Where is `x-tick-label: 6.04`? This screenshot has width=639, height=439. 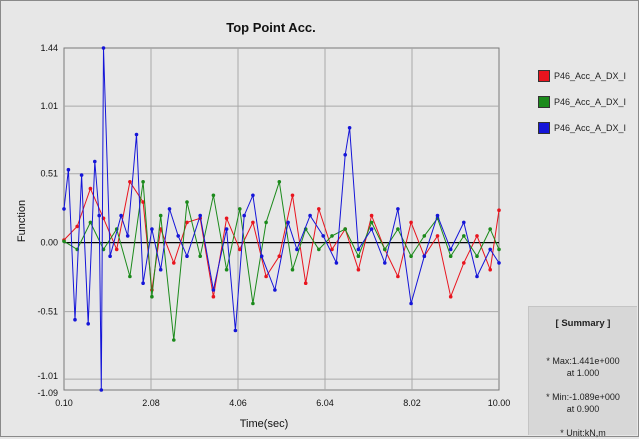
x-tick-label: 6.04 is located at coordinates (325, 403).